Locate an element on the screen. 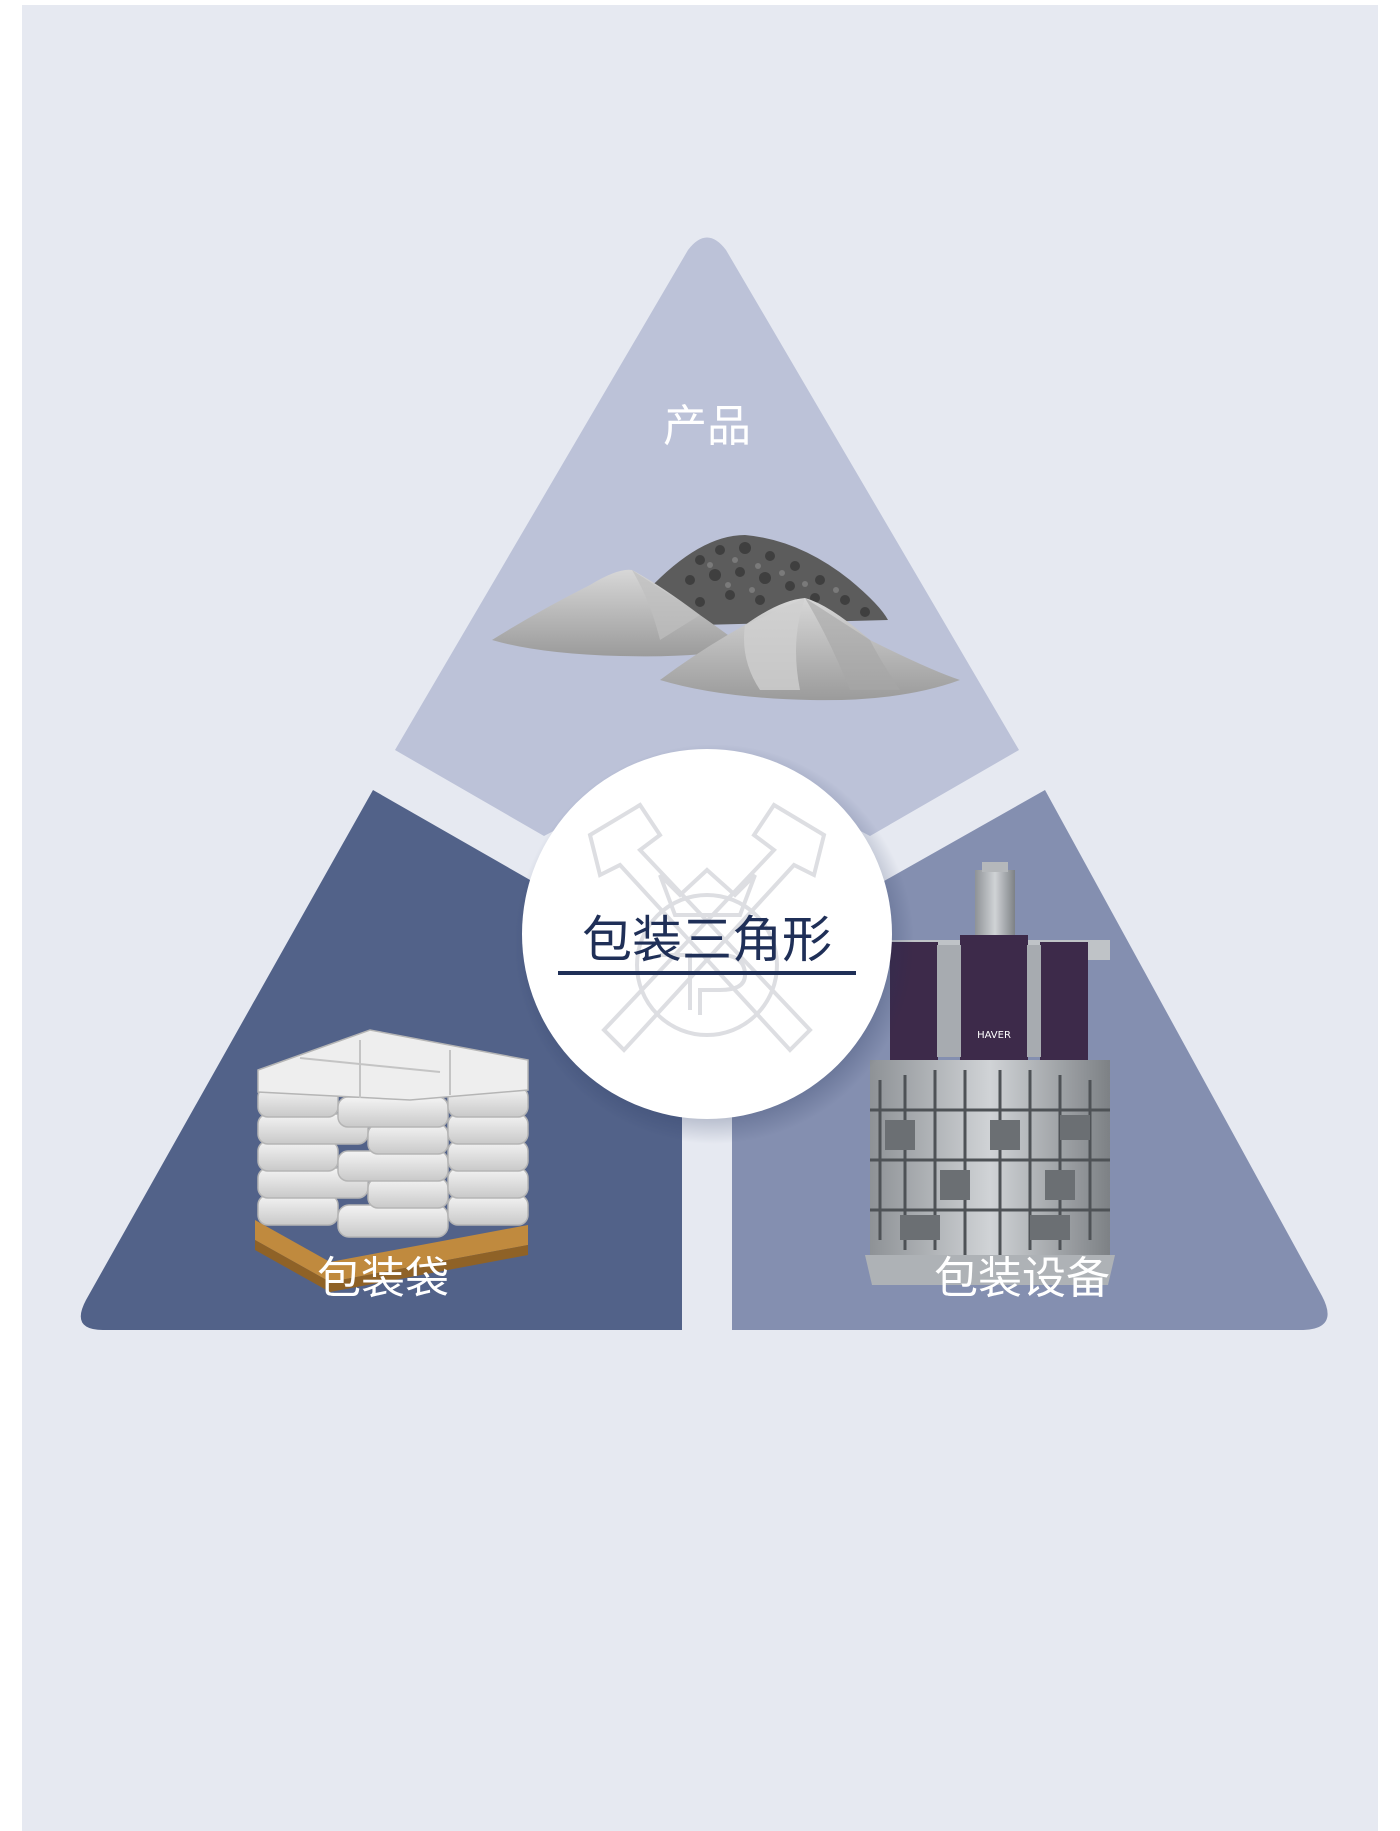  segment-product-label: 产品 is located at coordinates (707, 426).